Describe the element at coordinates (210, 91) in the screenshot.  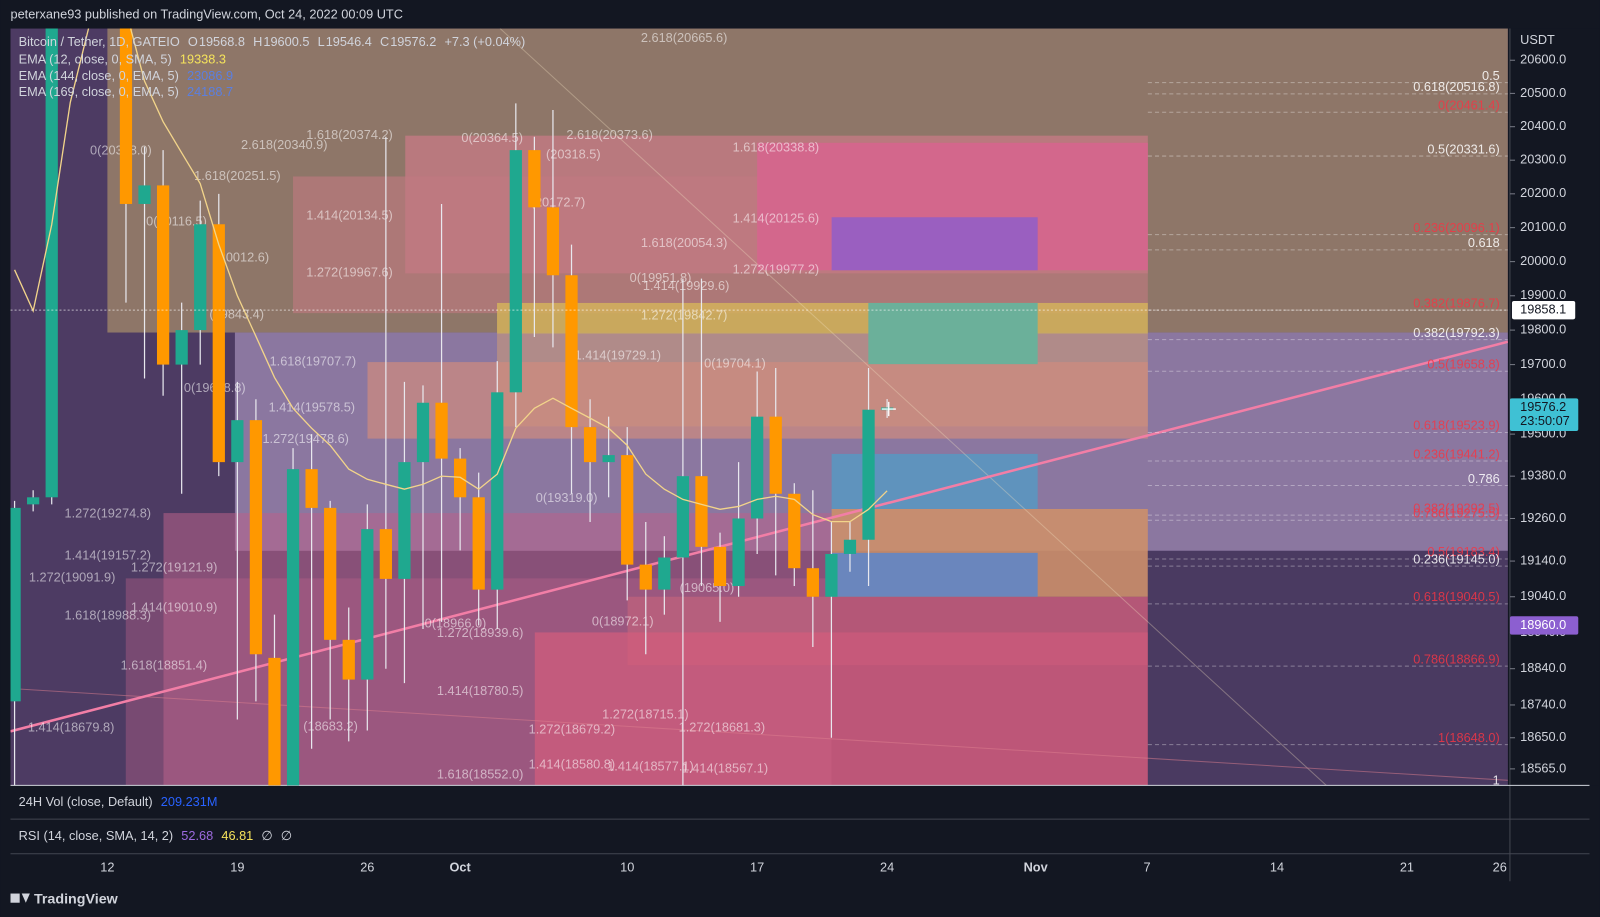
I see `indicator-value: 24188.7` at that location.